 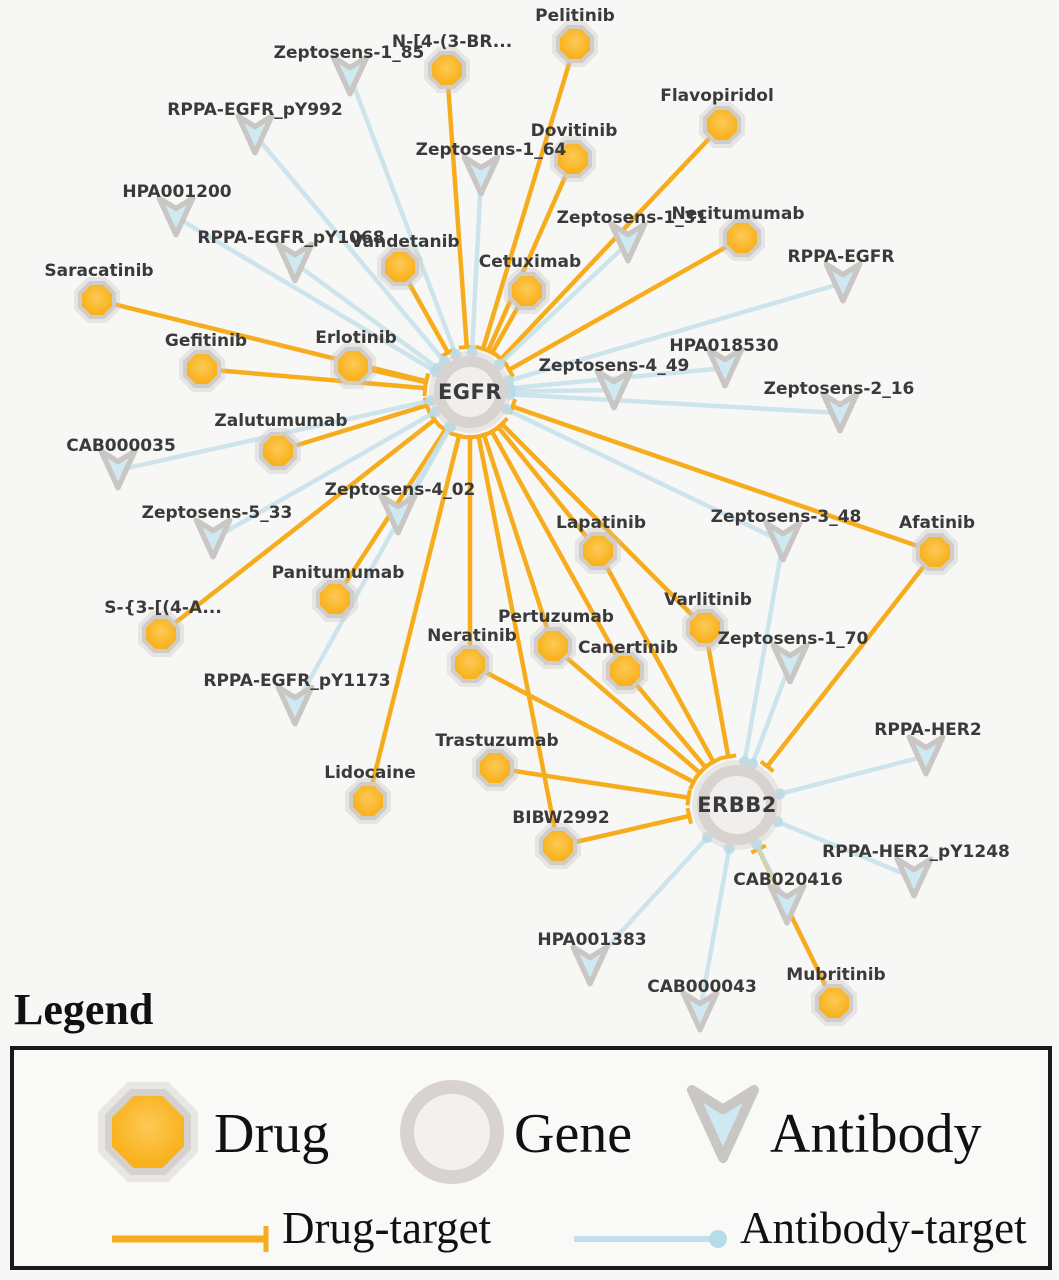 I want to click on drug-node-vandetanib, so click(x=400, y=267).